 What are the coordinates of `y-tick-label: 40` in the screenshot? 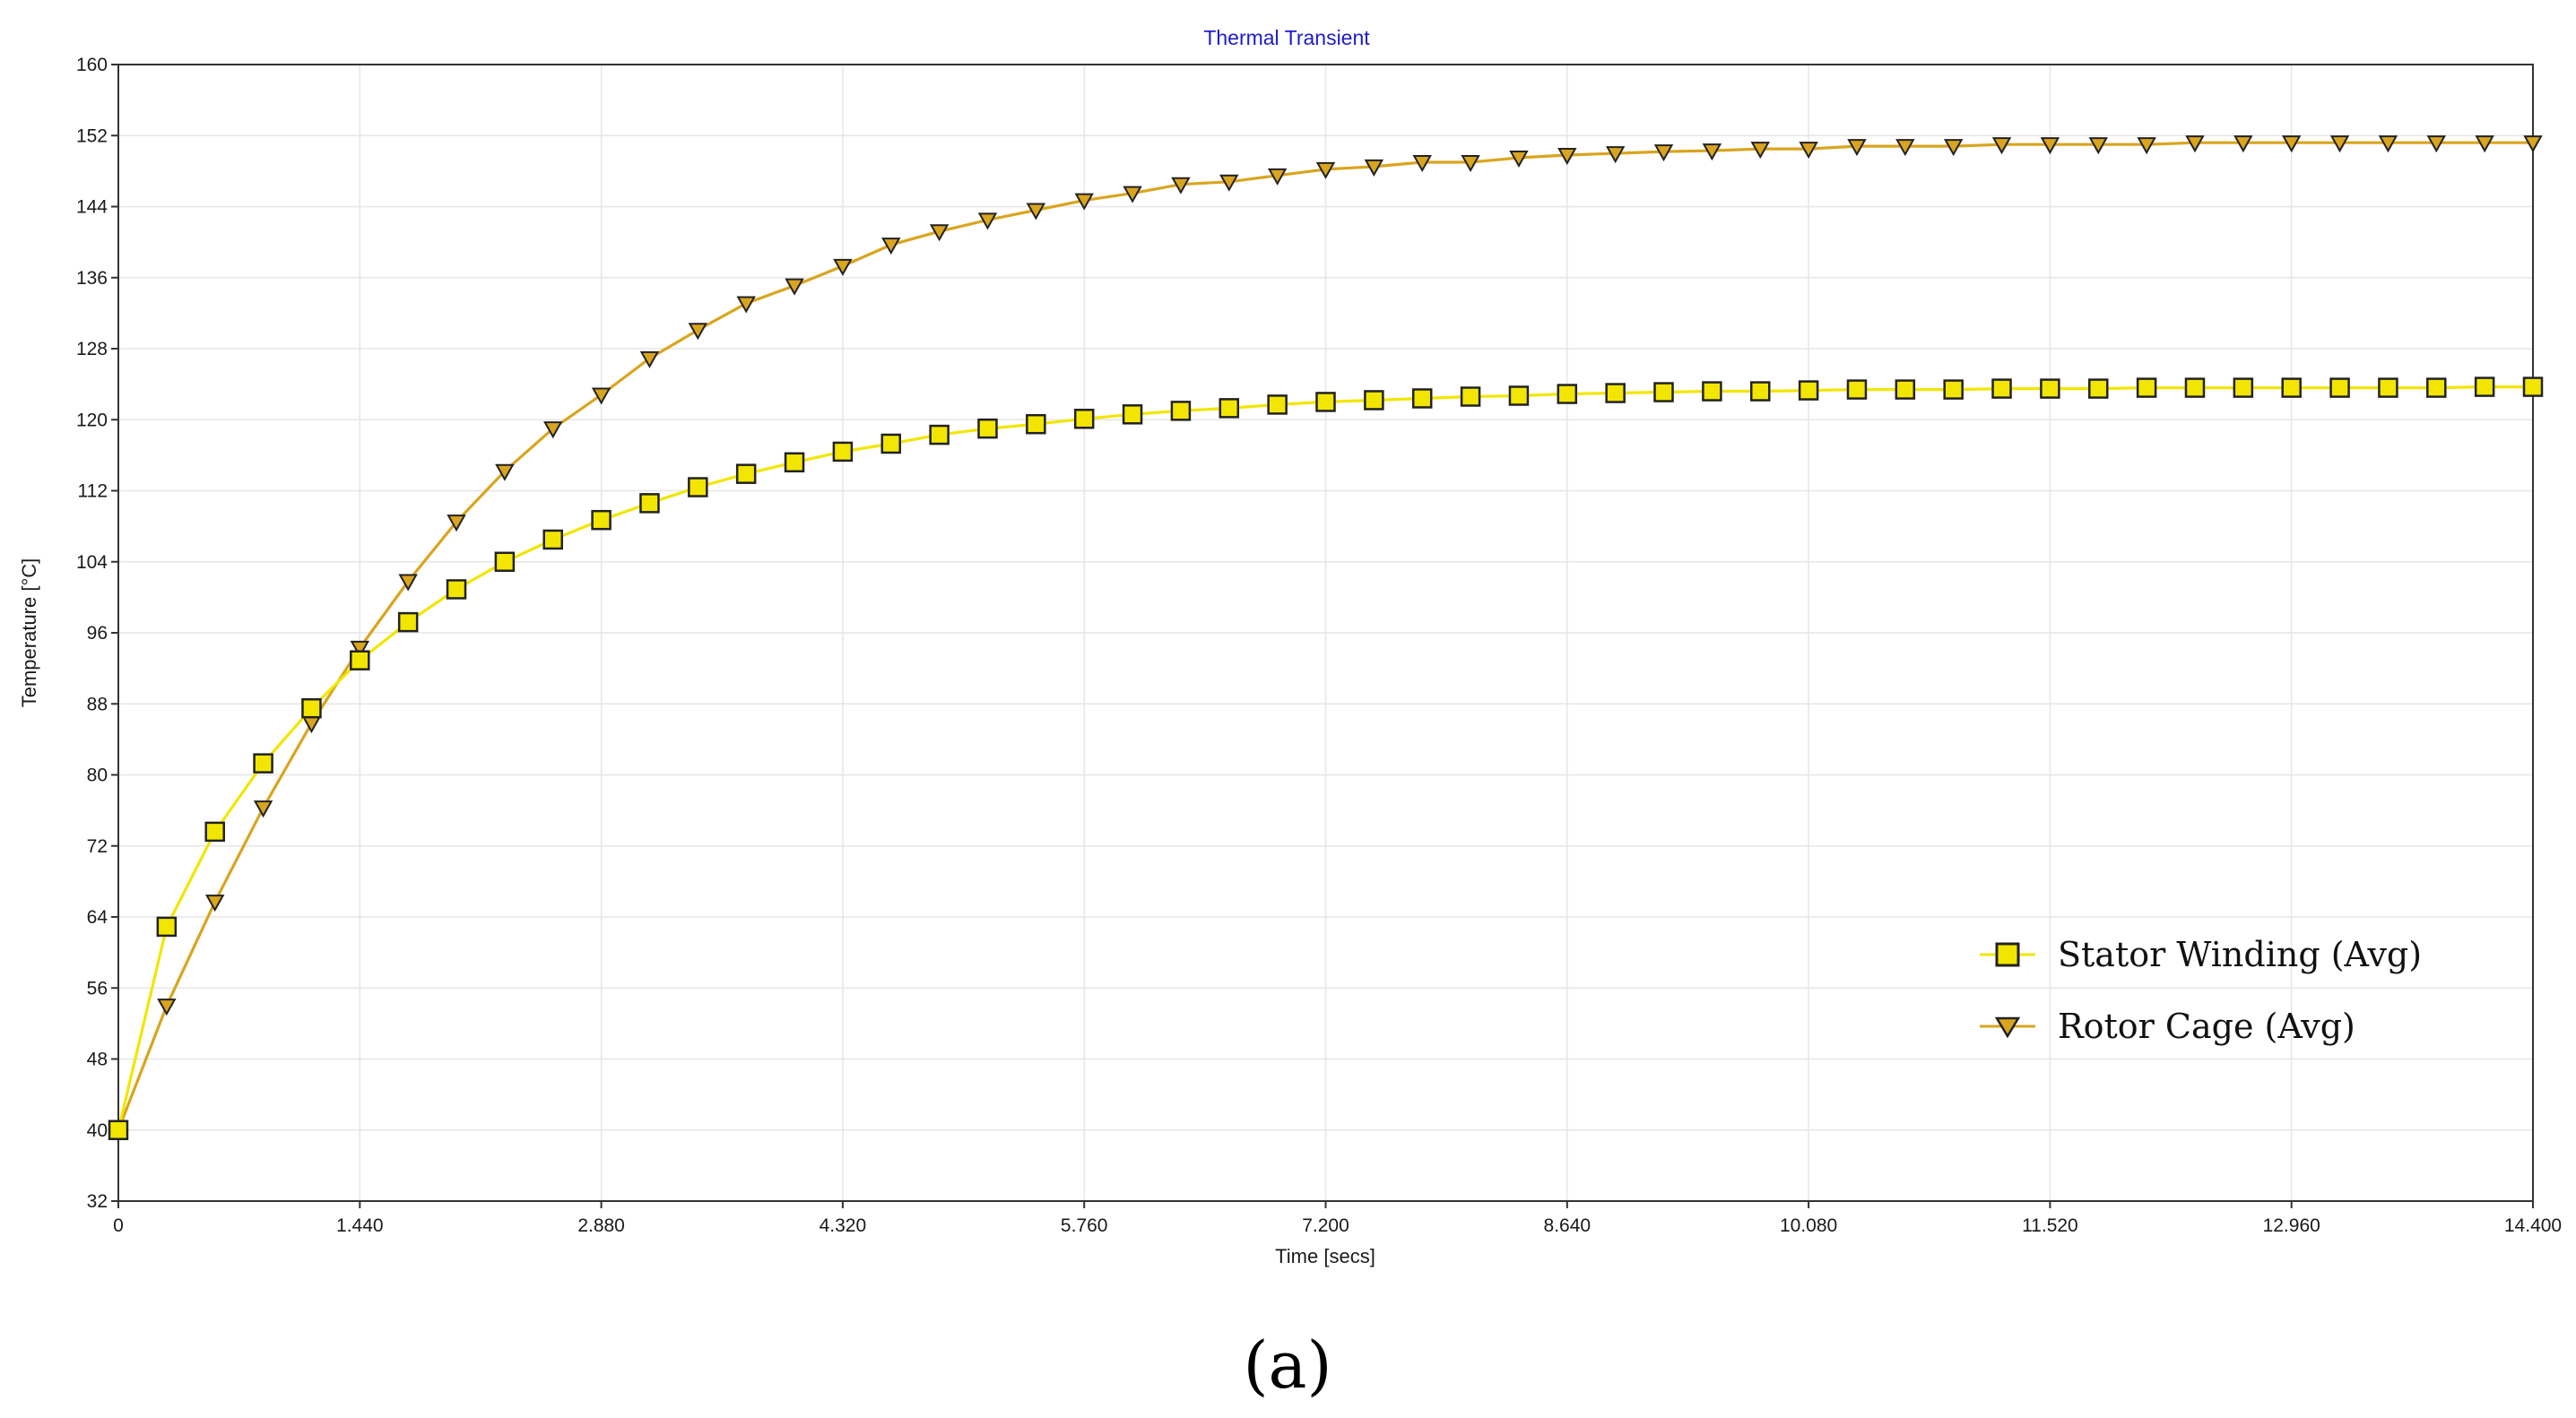 It's located at (97, 1130).